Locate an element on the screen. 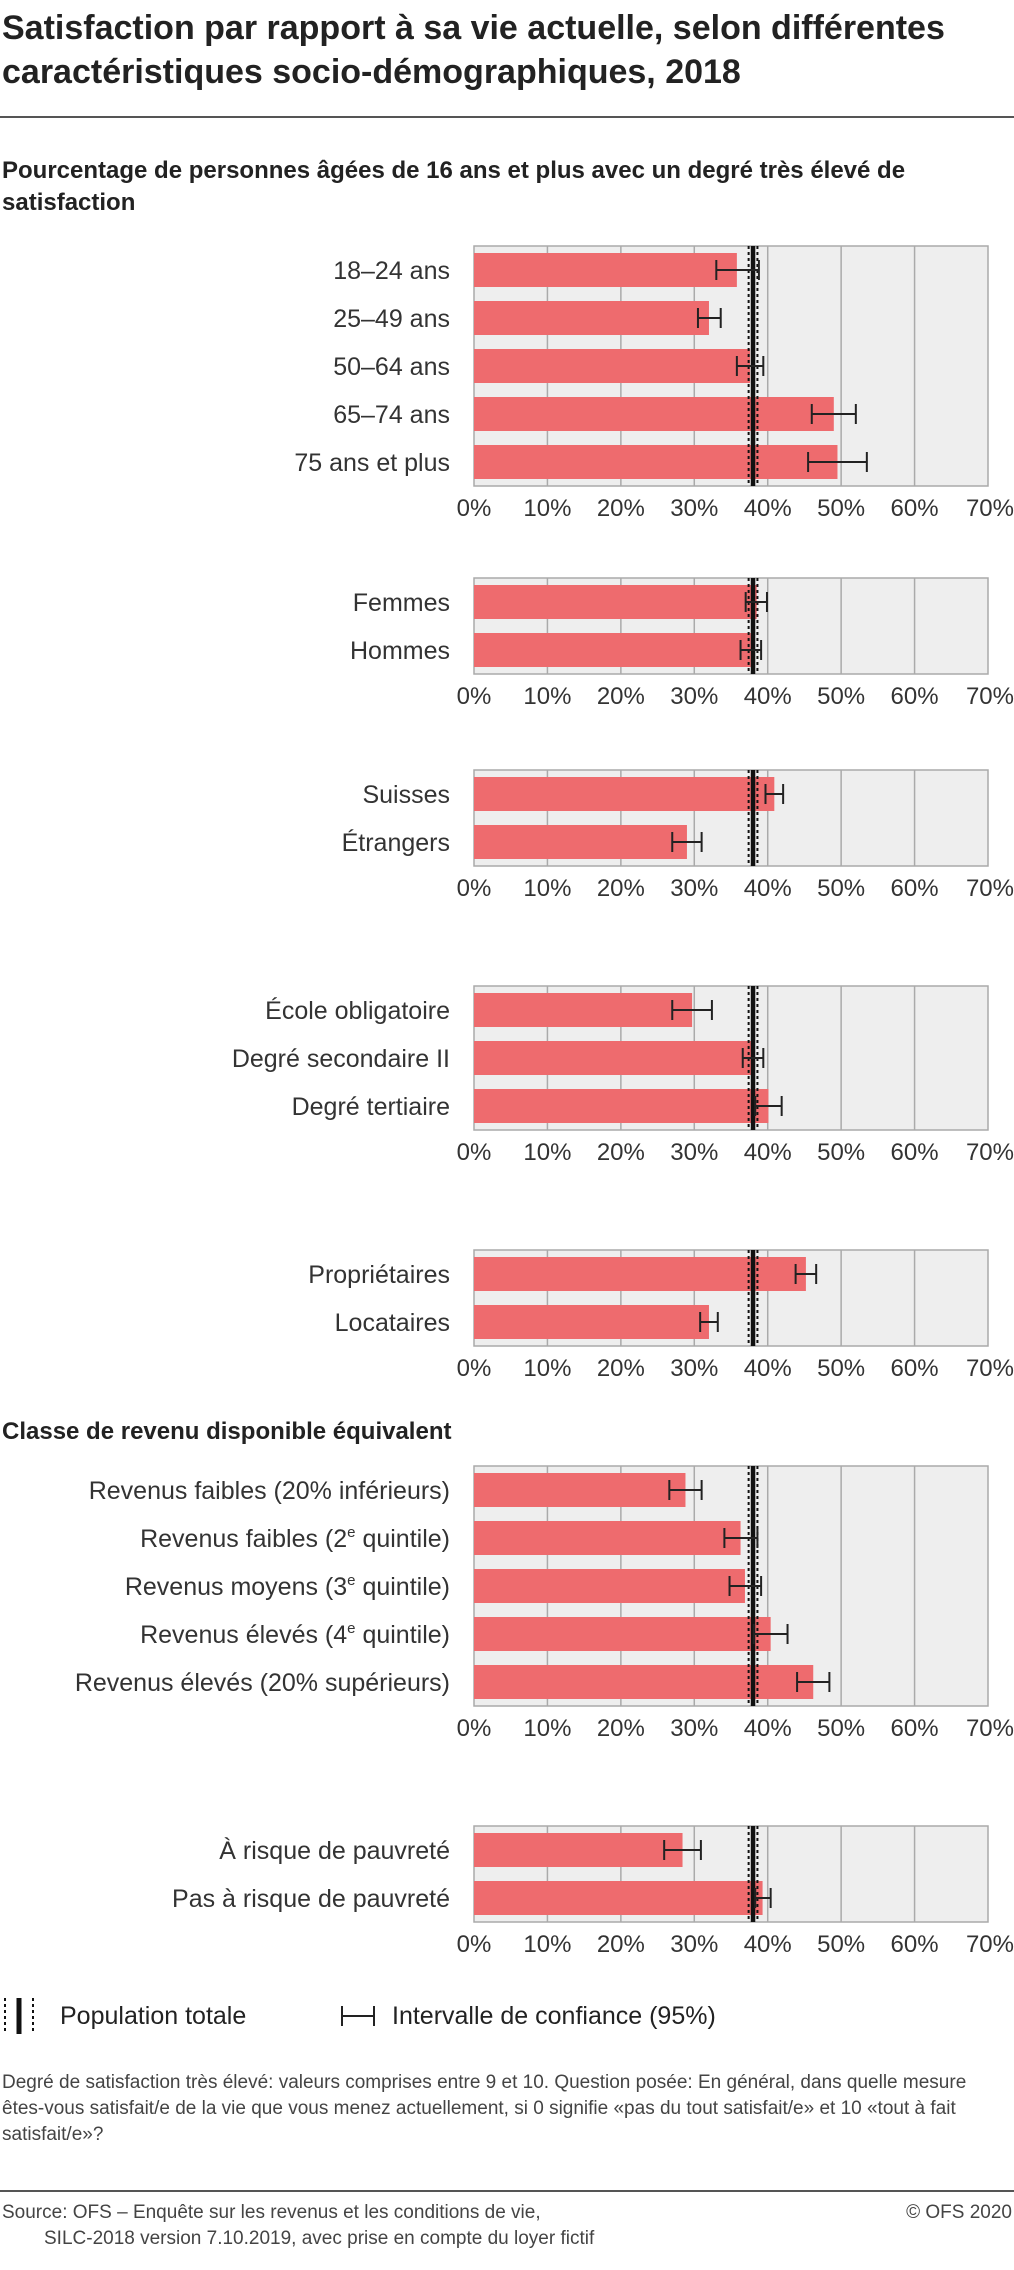 Image resolution: width=1014 pixels, height=2270 pixels. title-divider is located at coordinates (507, 117).